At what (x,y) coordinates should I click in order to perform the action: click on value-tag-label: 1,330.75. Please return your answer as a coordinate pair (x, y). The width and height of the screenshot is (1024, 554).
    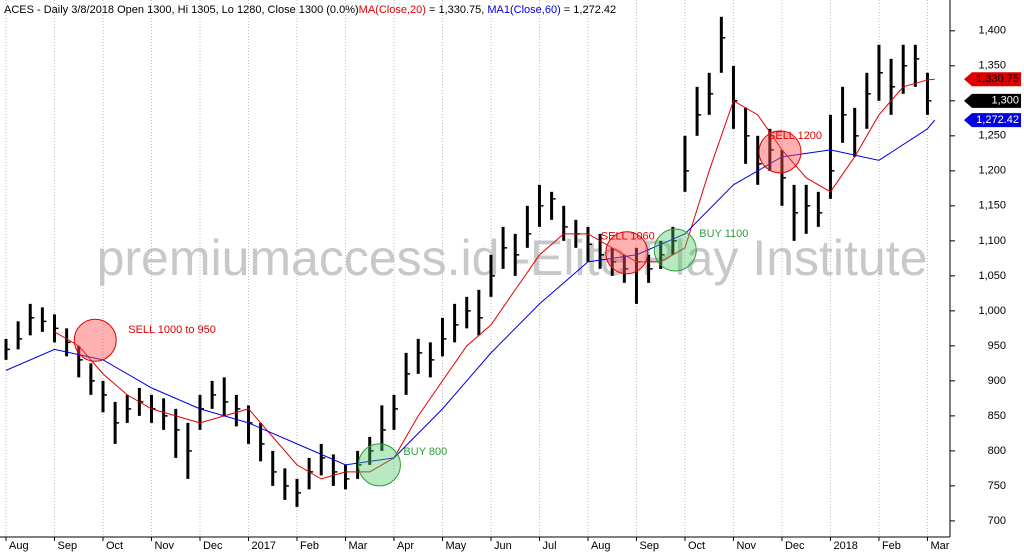
    Looking at the image, I should click on (997, 79).